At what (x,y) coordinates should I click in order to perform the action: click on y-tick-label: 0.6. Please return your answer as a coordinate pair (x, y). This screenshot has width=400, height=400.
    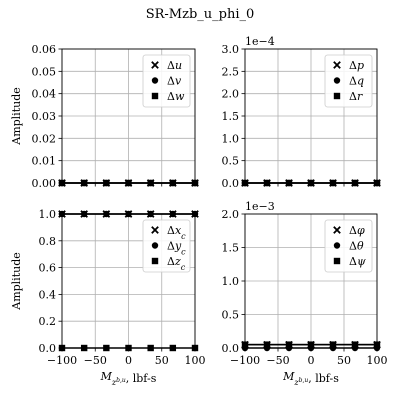
    Looking at the image, I should click on (48, 268).